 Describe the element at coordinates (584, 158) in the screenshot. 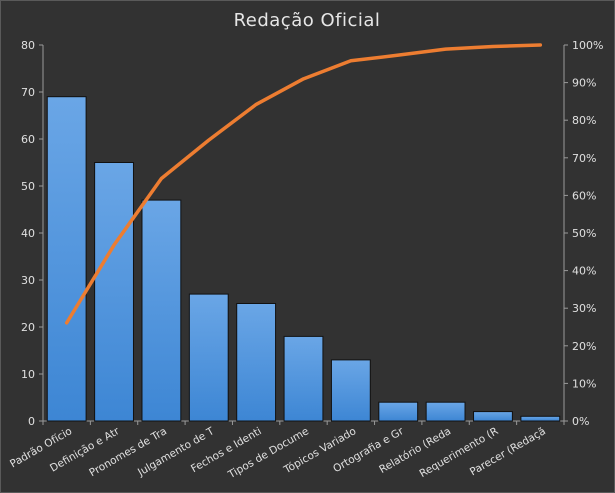

I see `y-tick-label-right: 70%` at that location.